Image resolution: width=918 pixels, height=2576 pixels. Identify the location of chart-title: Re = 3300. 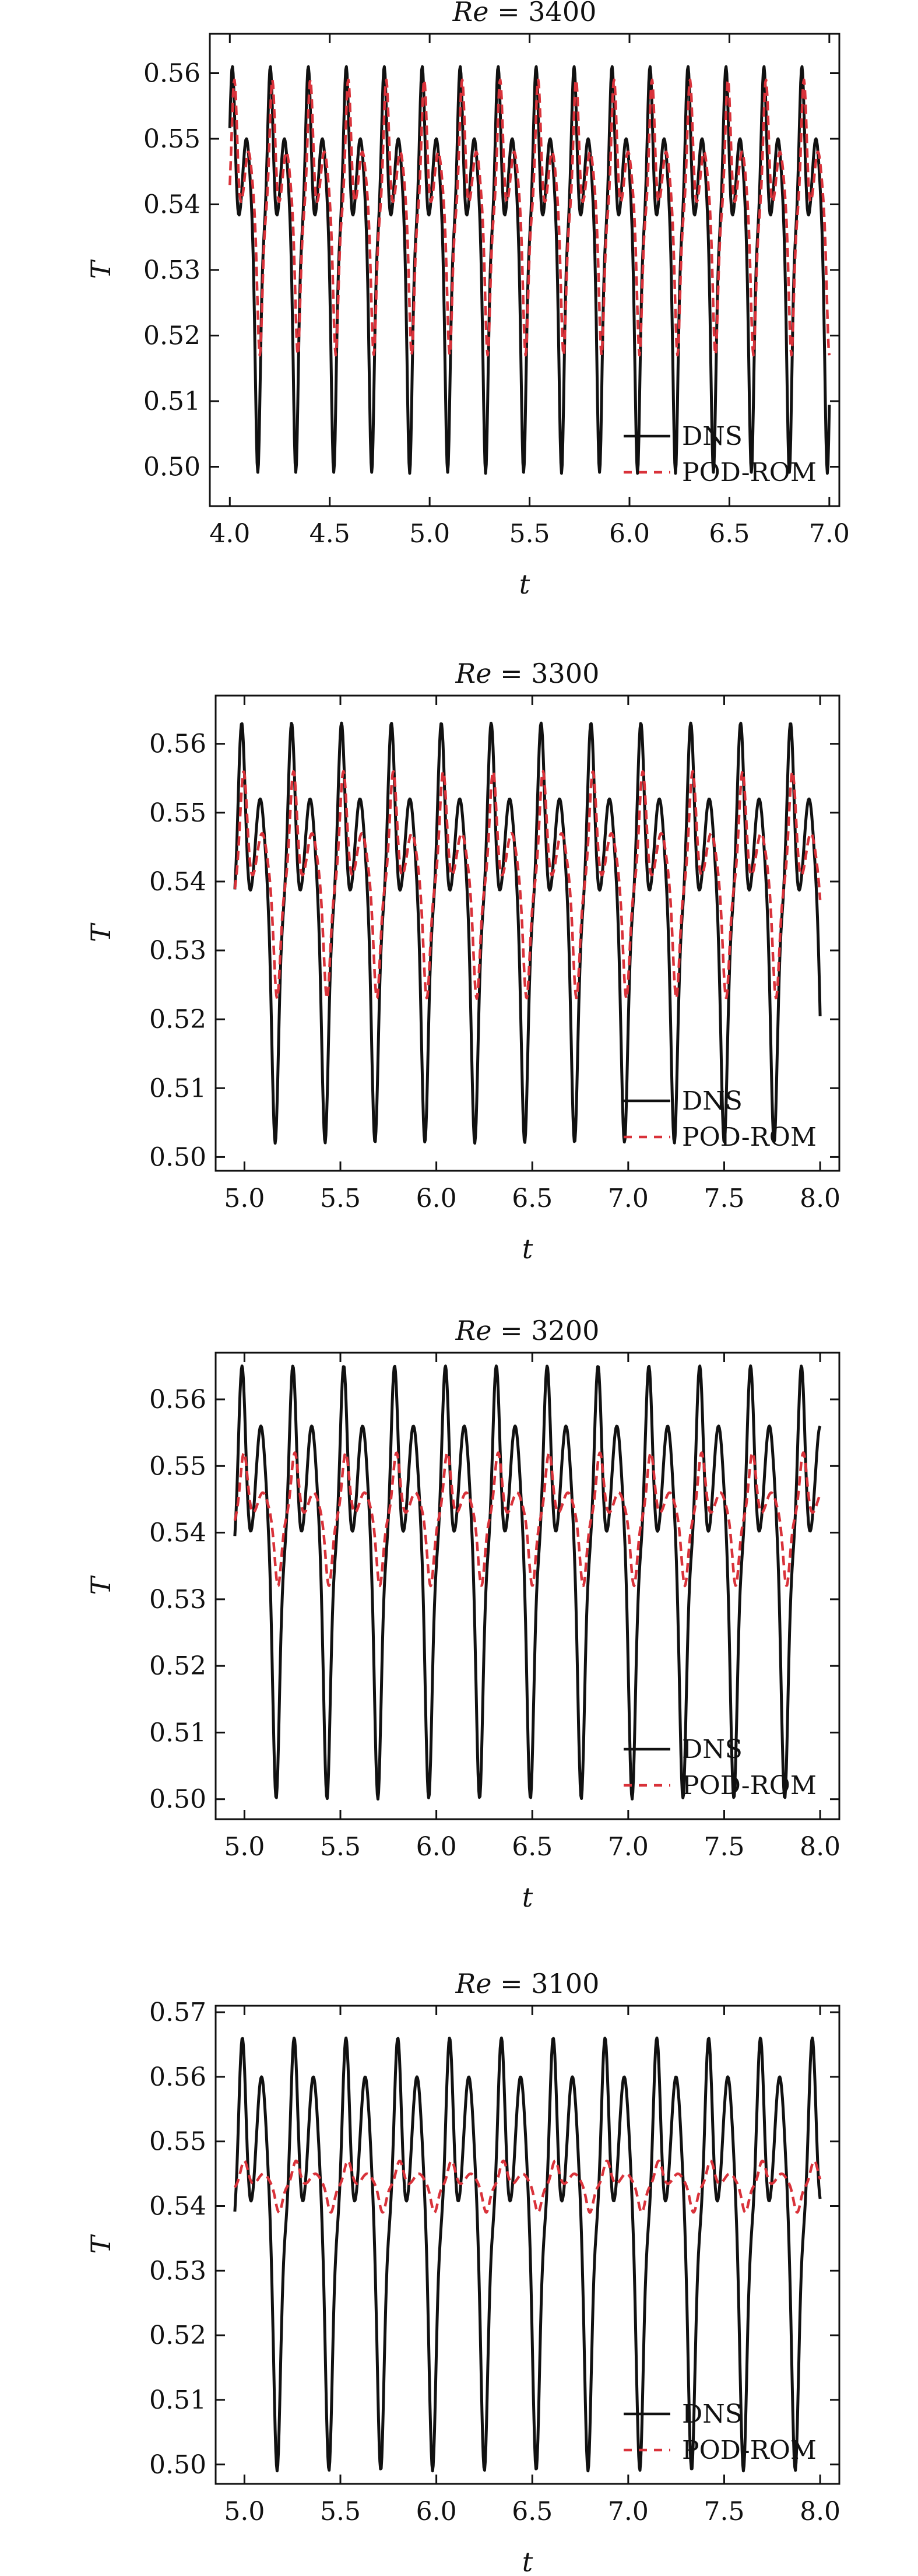
(527, 673).